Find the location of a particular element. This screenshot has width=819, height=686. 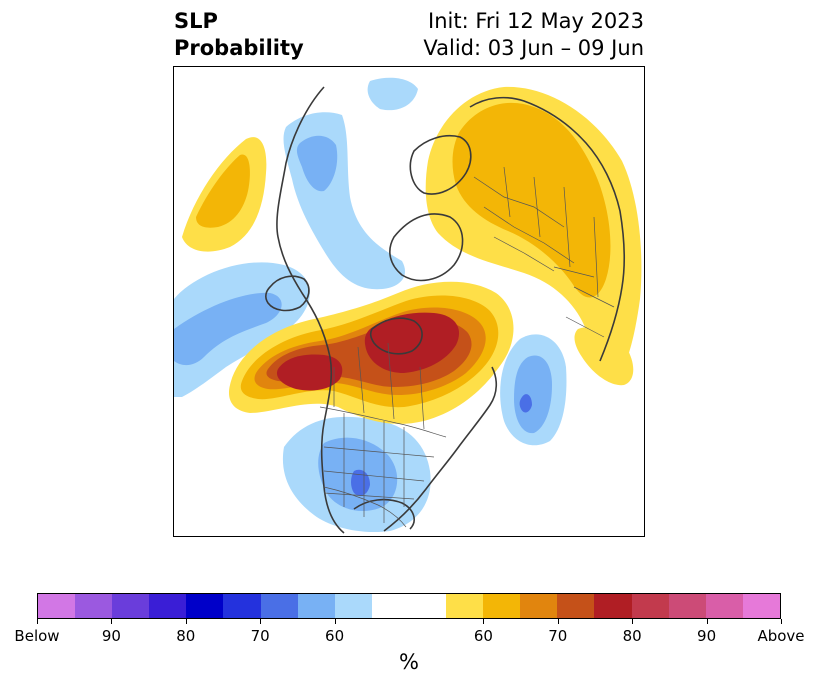

coast-gulf-mexico is located at coordinates (384, 514).